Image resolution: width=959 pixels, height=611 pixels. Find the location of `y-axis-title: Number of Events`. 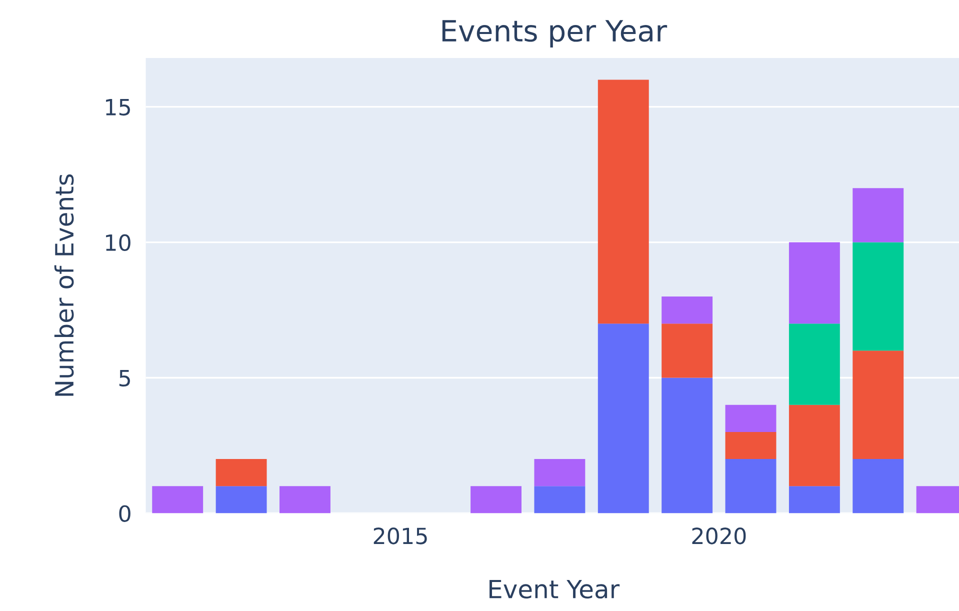

y-axis-title: Number of Events is located at coordinates (64, 285).